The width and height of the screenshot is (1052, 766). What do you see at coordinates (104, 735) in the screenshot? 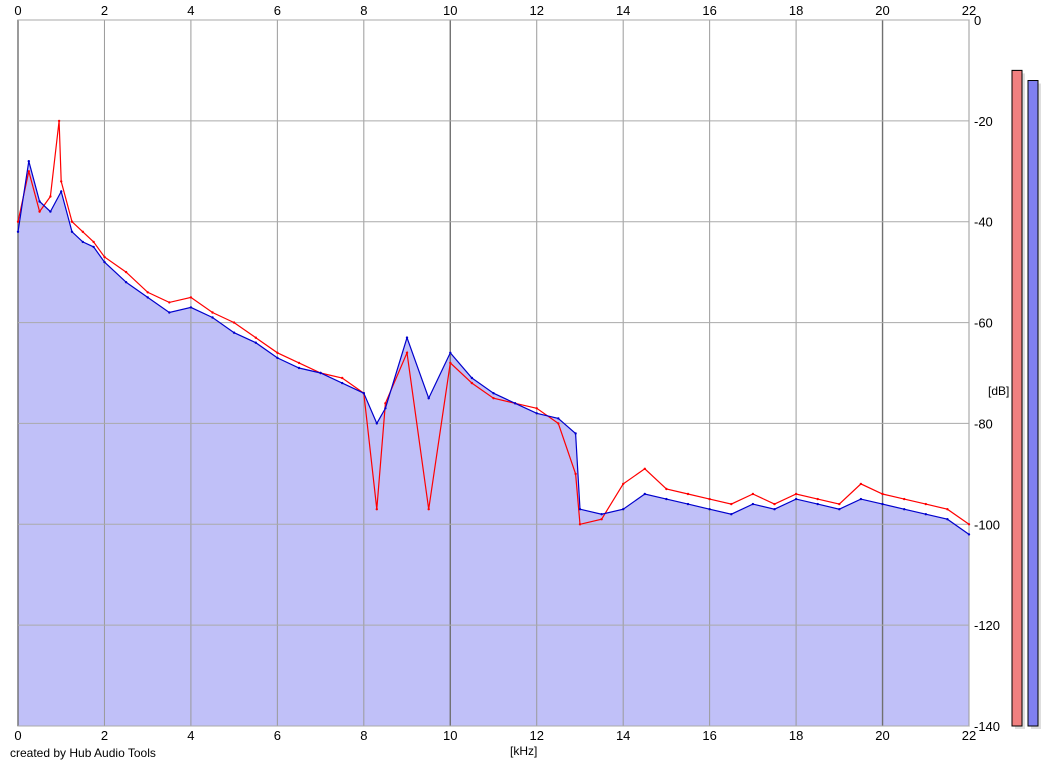
I see `x-tick-label-bottom: 2` at bounding box center [104, 735].